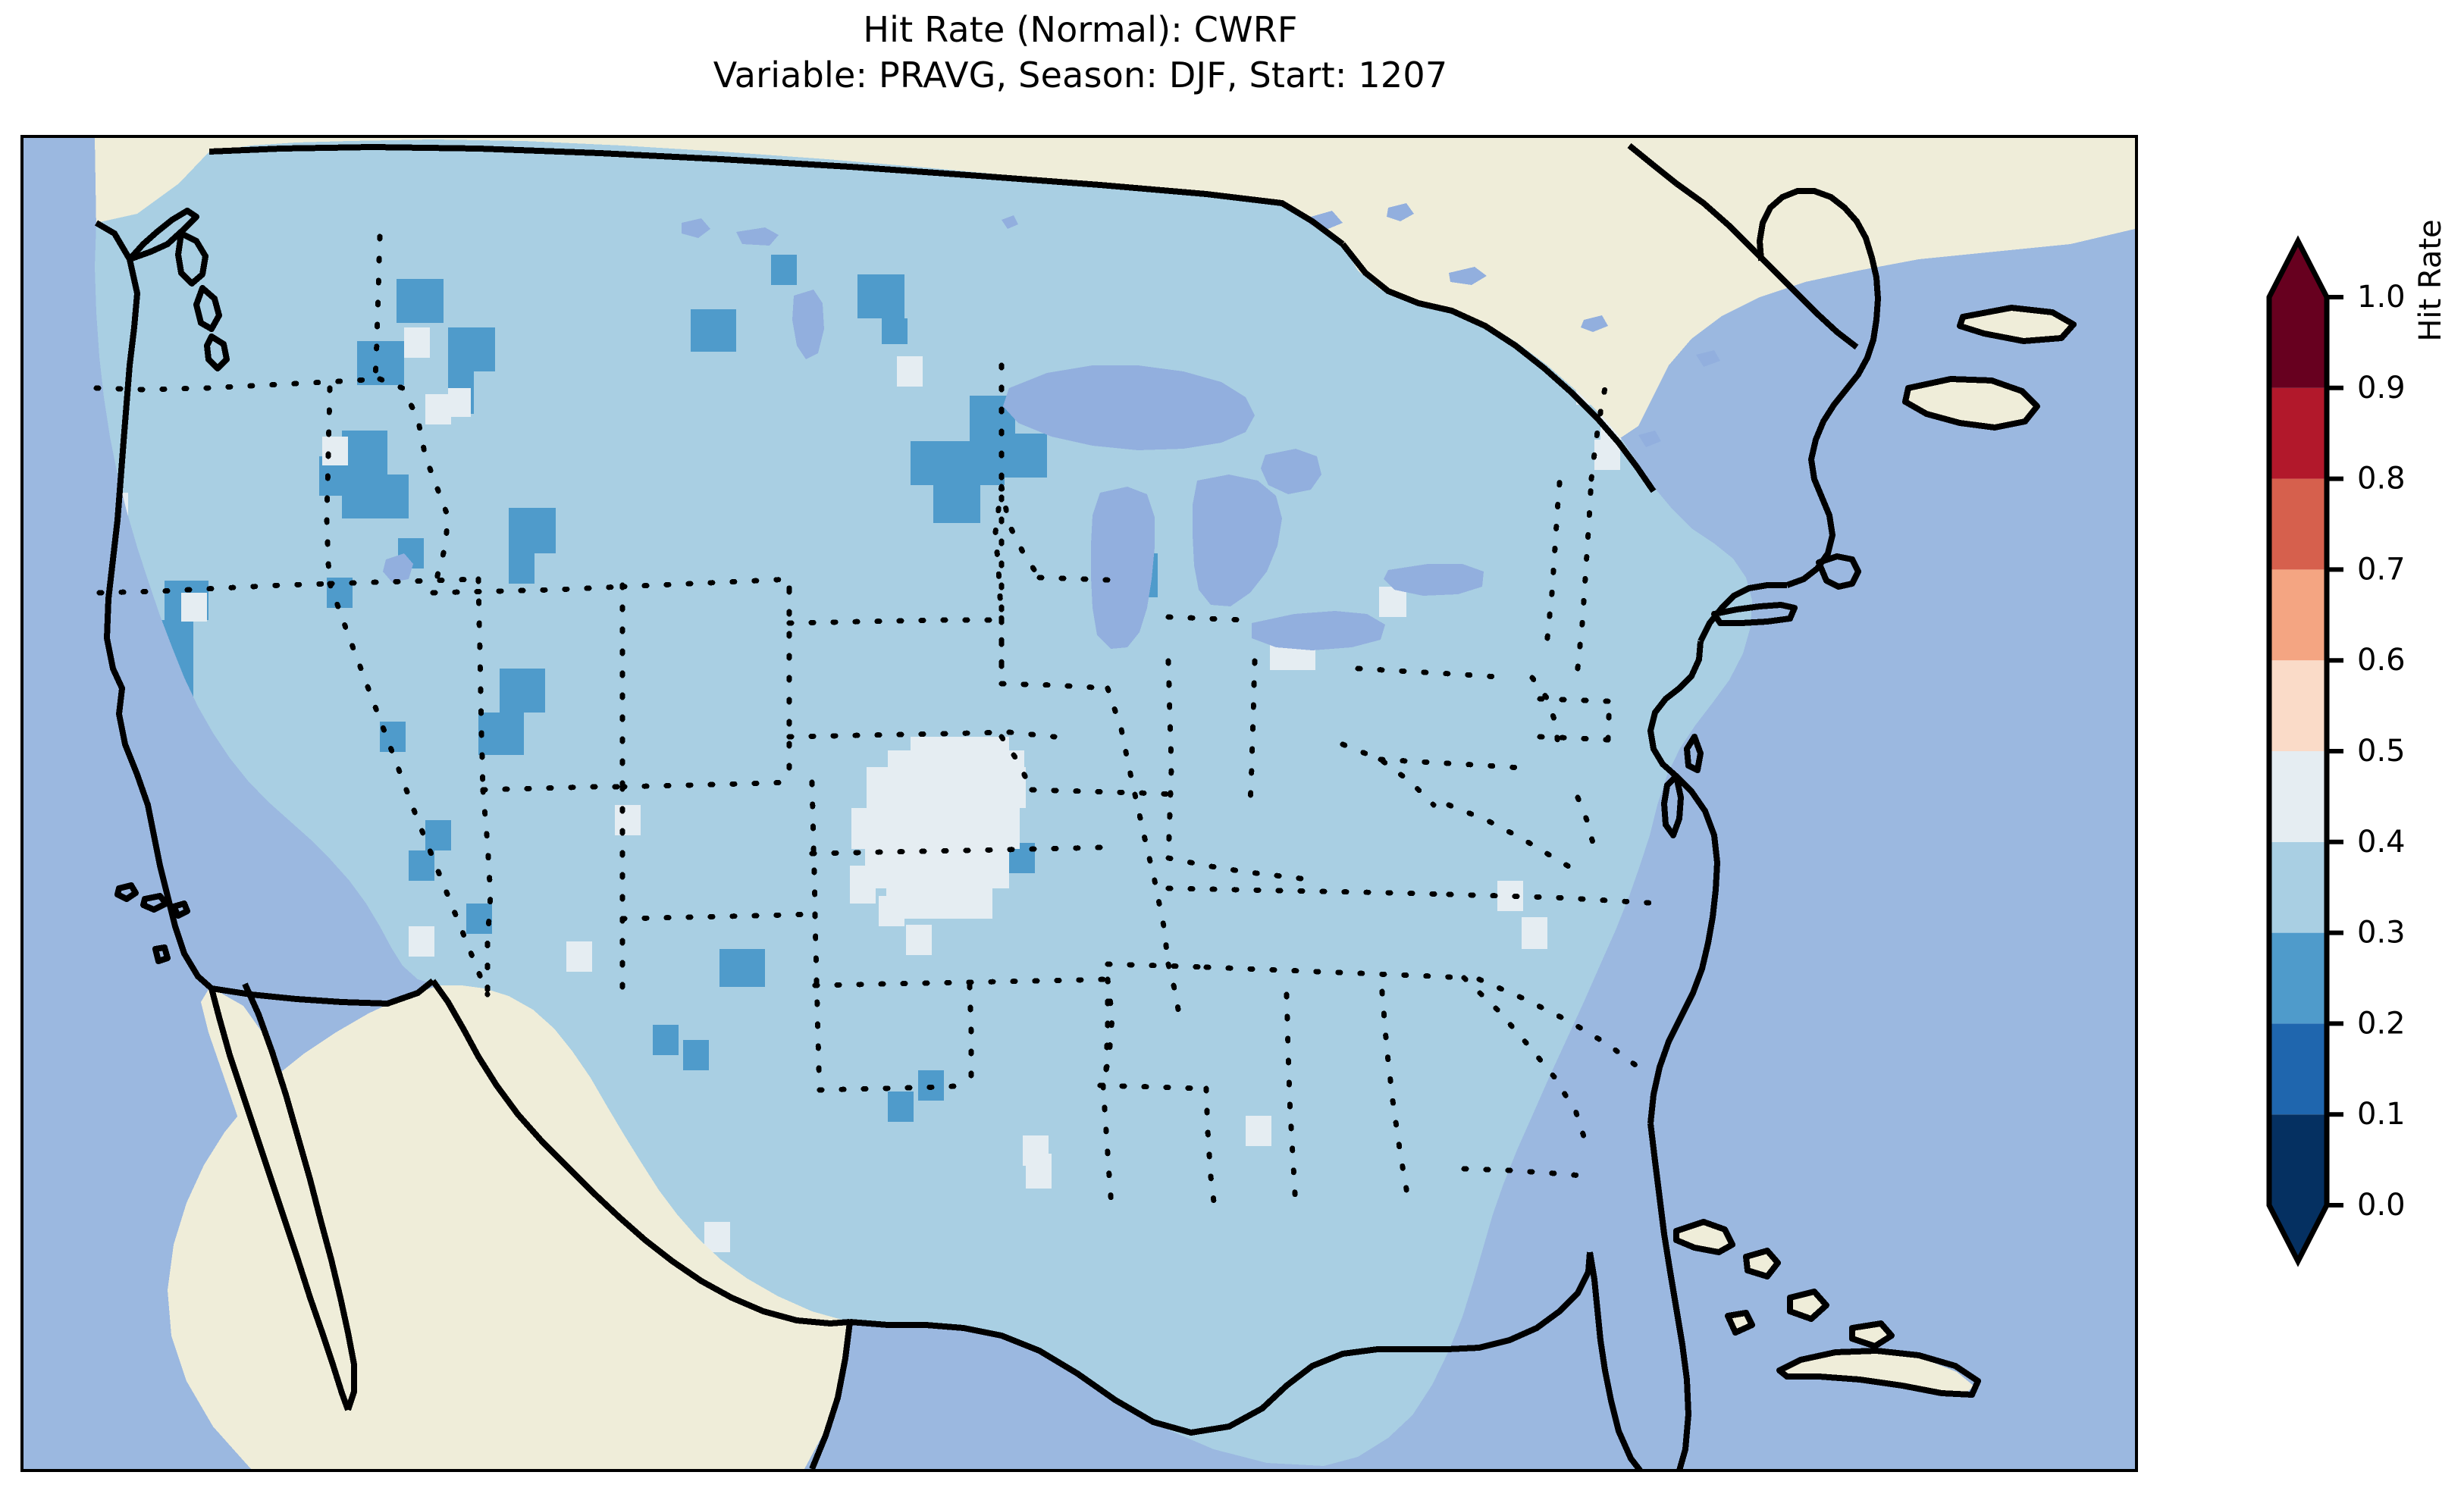 The width and height of the screenshot is (2464, 1494). I want to click on colorbar-tick-label: 0.2, so click(2381, 1023).